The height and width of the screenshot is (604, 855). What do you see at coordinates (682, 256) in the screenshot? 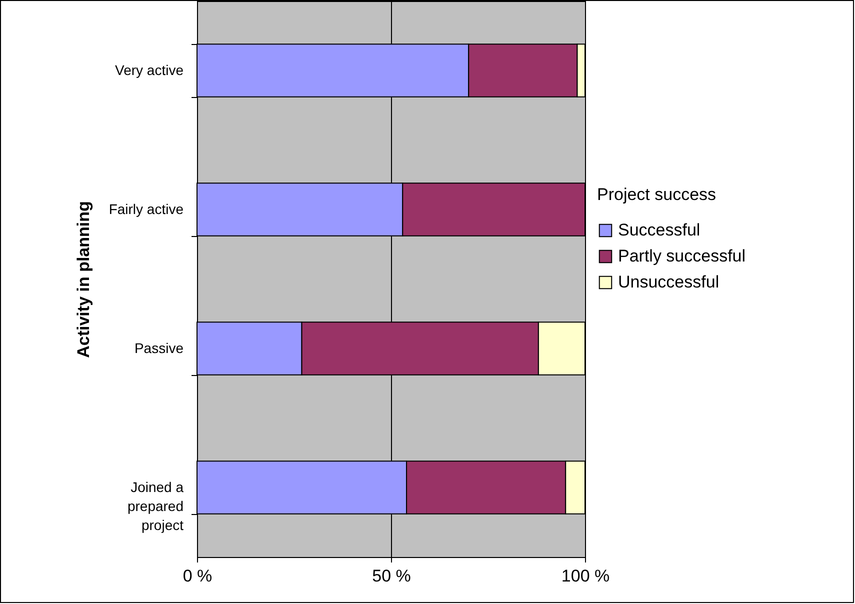
I see `legend-label: Partly successful` at bounding box center [682, 256].